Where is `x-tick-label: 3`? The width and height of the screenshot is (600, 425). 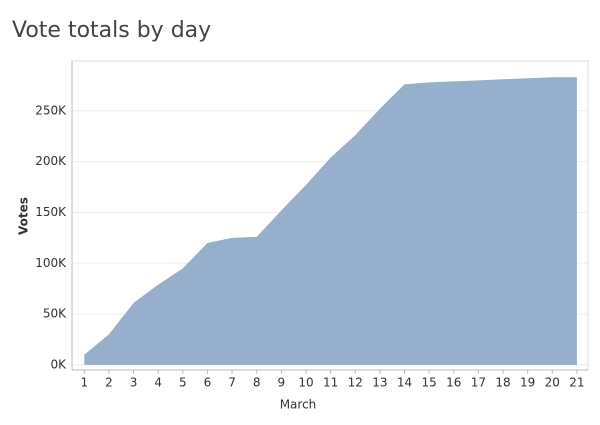
x-tick-label: 3 is located at coordinates (134, 383).